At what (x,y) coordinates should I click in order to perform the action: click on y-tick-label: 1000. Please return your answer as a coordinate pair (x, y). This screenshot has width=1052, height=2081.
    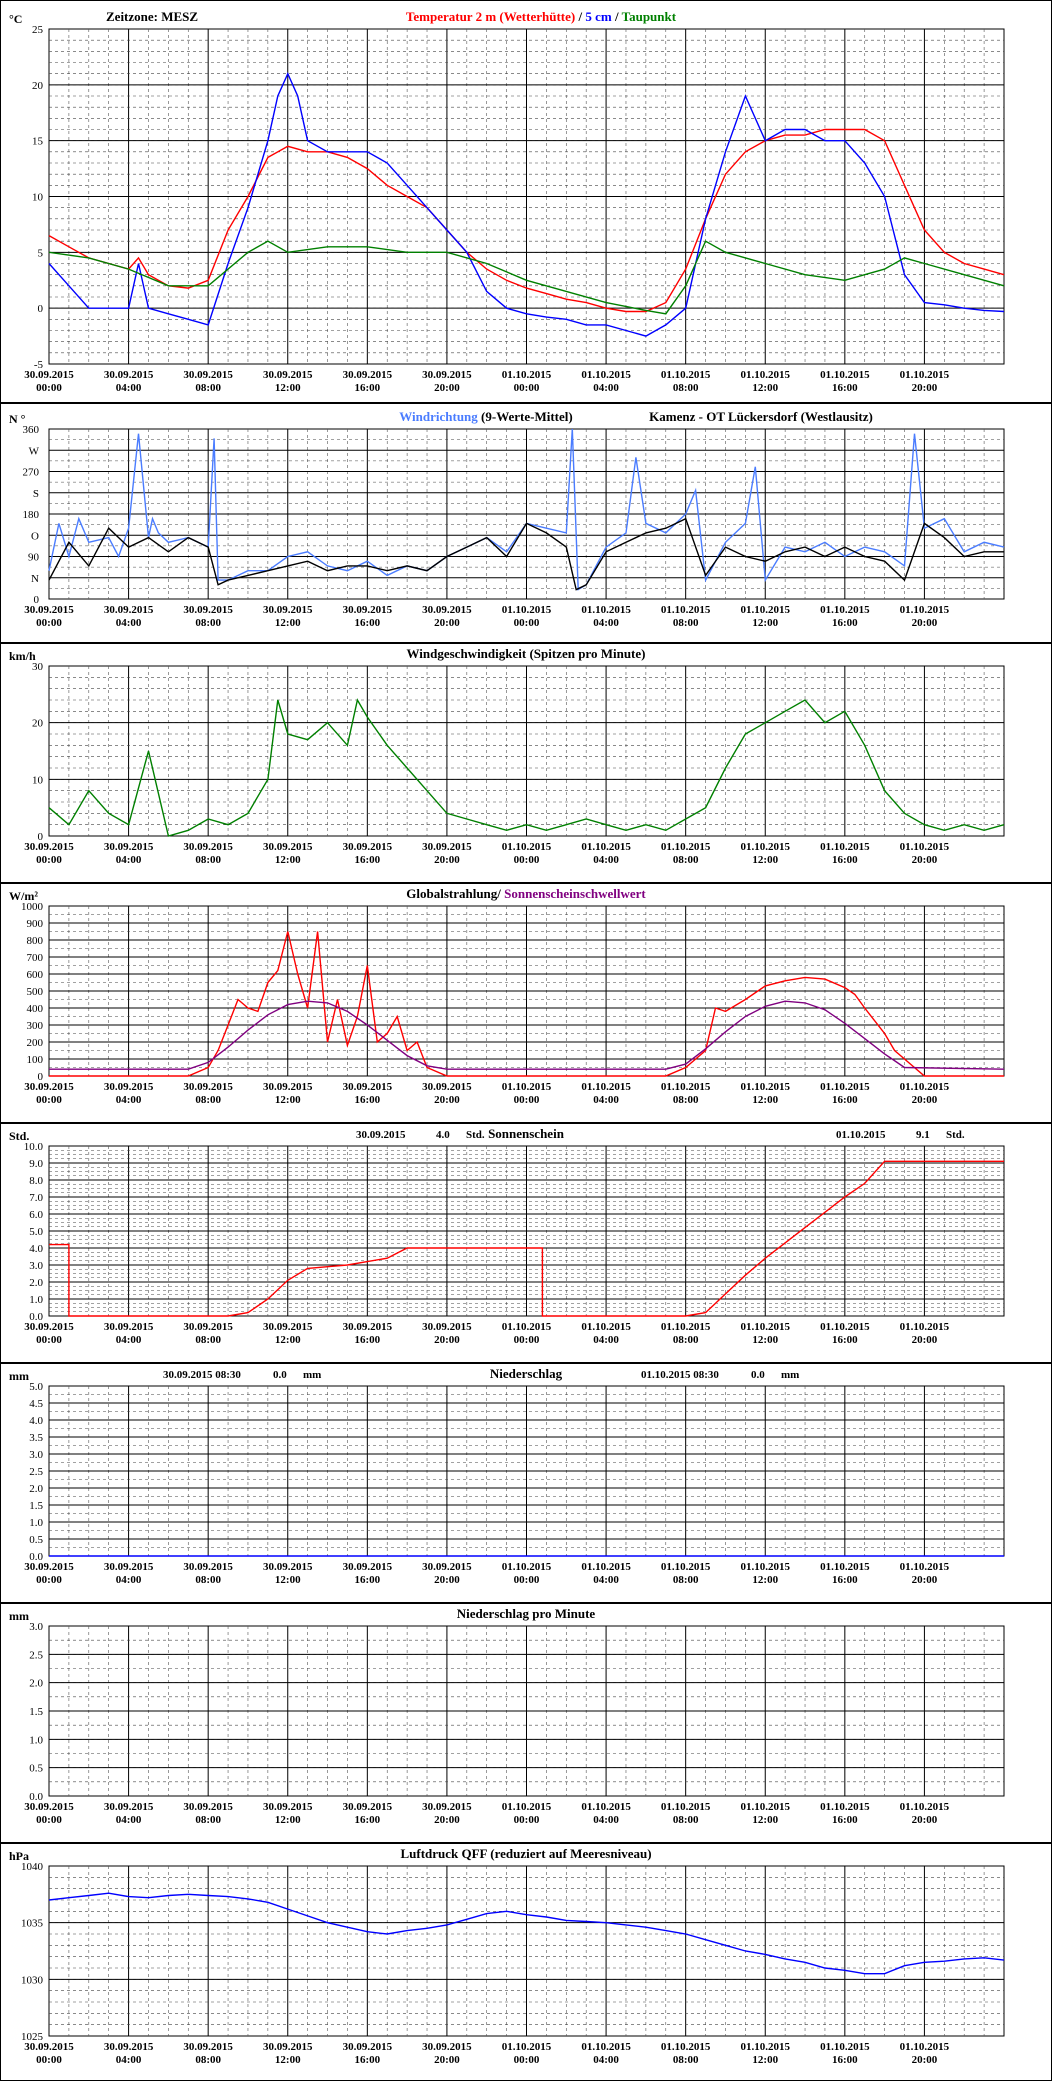
    Looking at the image, I should click on (32, 907).